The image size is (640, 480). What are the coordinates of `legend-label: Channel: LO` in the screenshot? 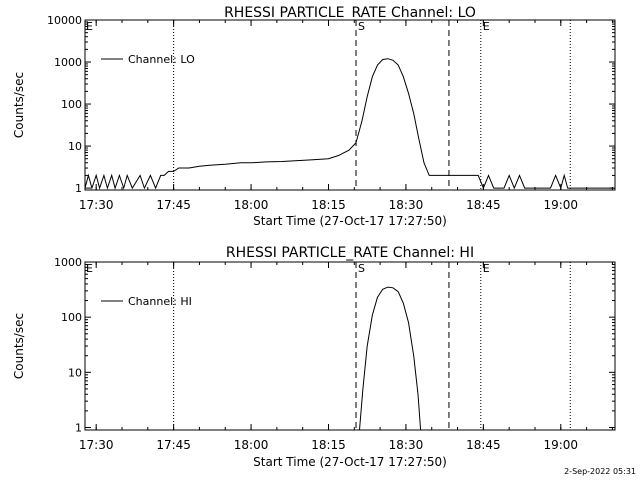 It's located at (161, 59).